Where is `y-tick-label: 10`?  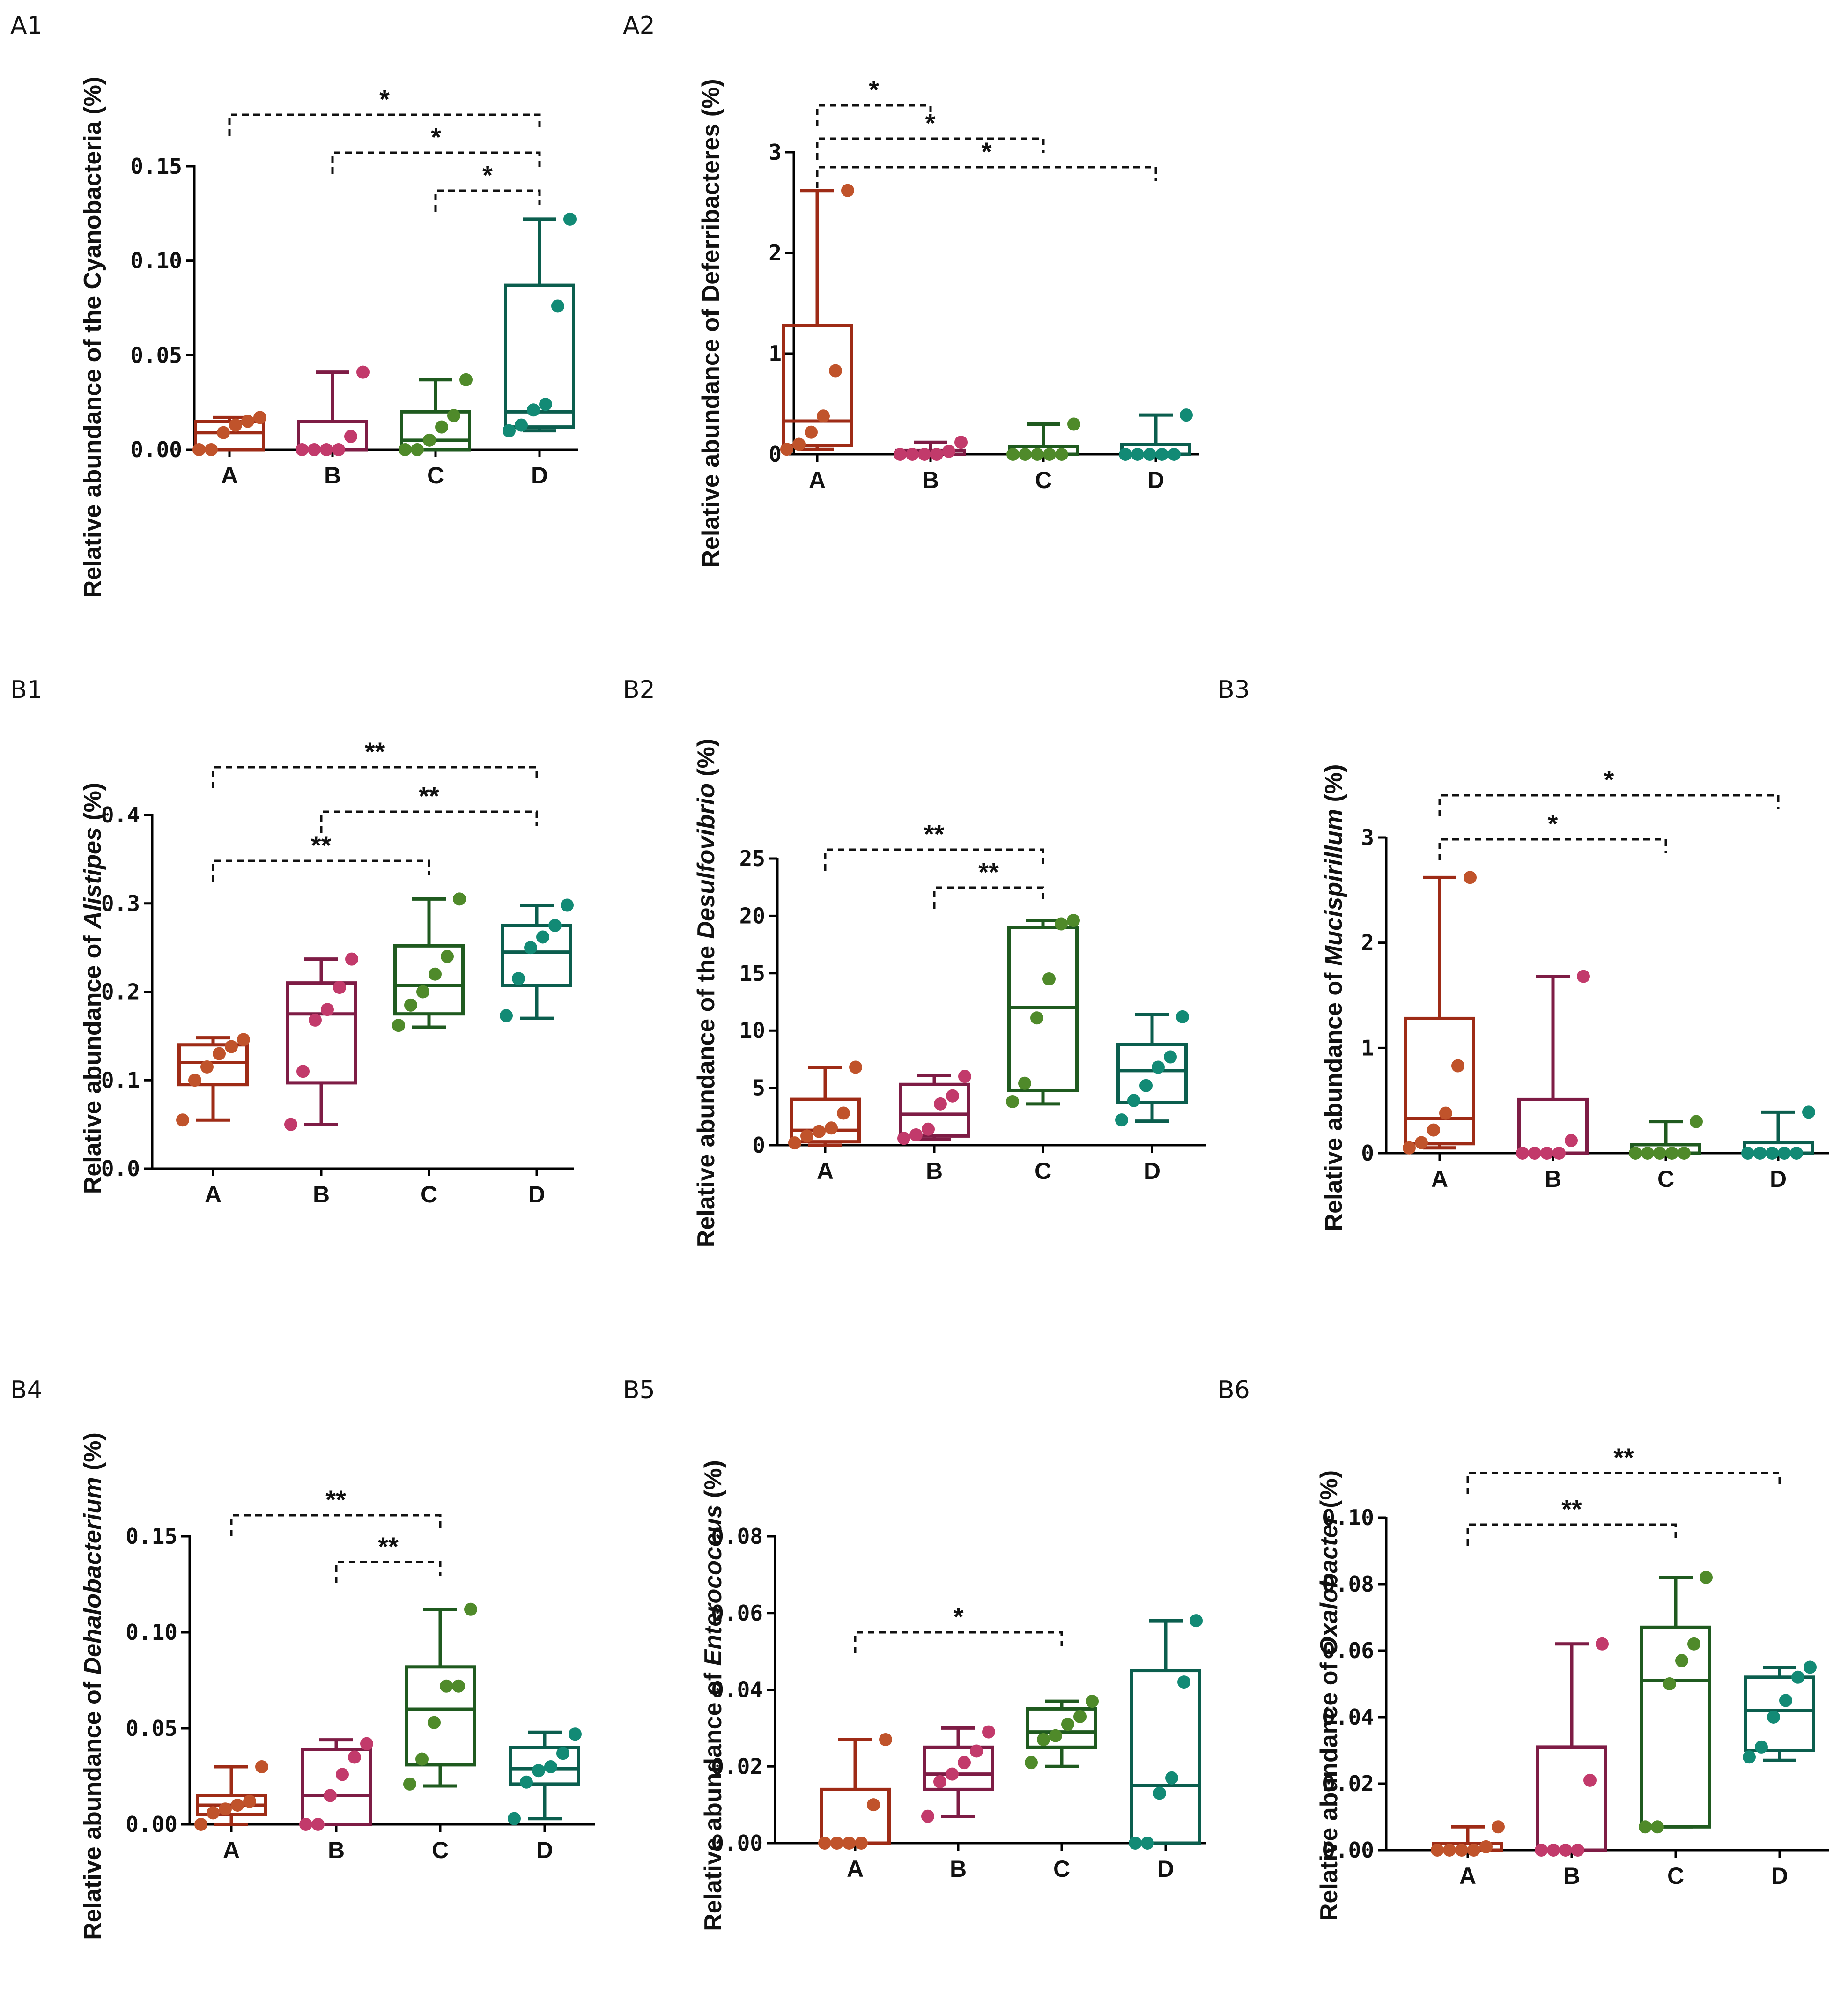
y-tick-label: 10 is located at coordinates (752, 1030).